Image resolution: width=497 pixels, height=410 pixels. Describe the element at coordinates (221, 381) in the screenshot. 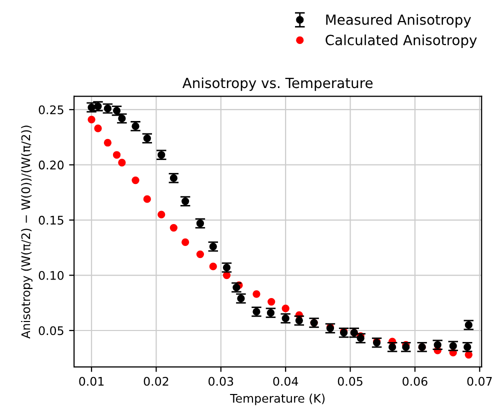

I see `x-tick-label: 0.03` at that location.